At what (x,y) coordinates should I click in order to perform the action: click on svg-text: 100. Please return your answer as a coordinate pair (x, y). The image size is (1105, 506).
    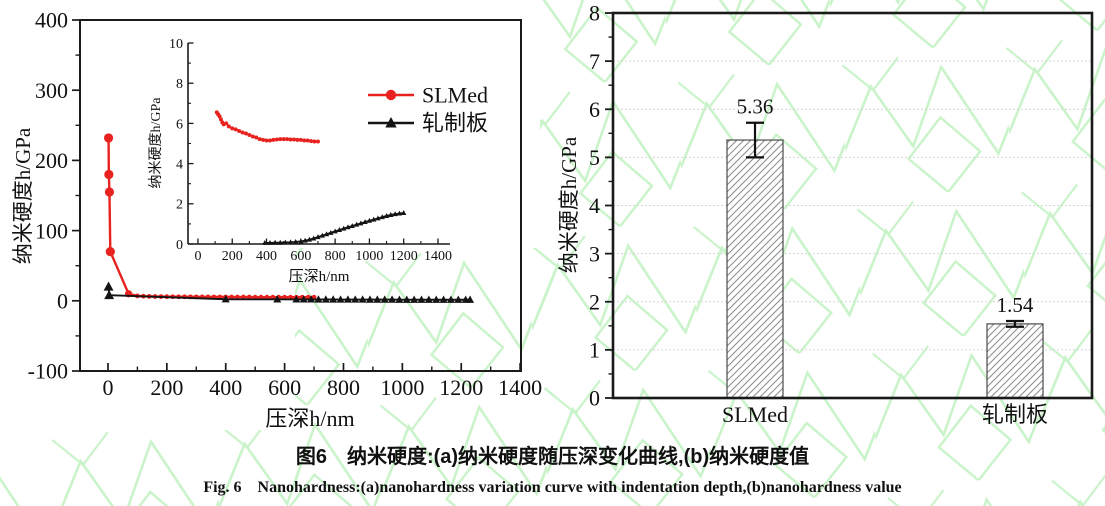
    Looking at the image, I should click on (51, 230).